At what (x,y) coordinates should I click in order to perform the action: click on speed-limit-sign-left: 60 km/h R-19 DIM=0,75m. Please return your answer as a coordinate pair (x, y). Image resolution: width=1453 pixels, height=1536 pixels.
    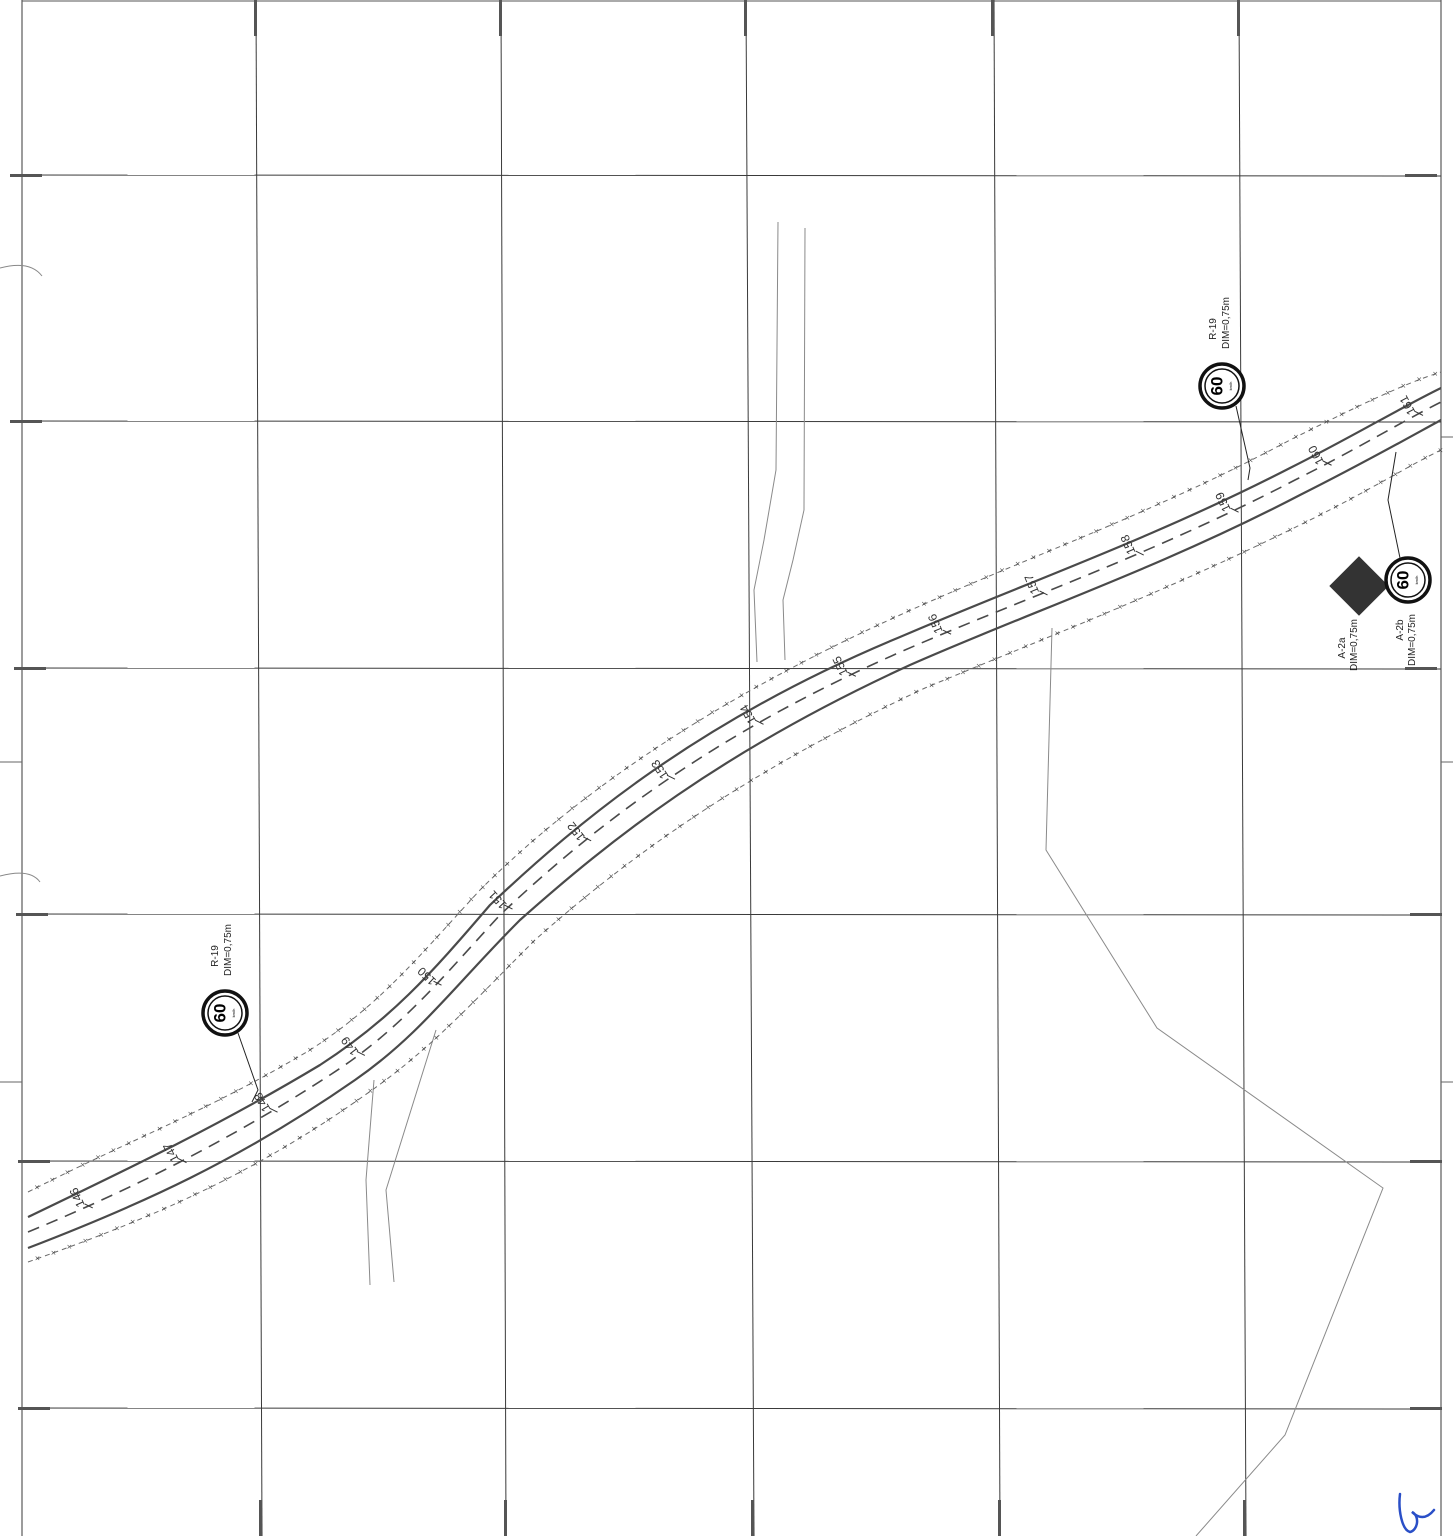
    Looking at the image, I should click on (230, 1013).